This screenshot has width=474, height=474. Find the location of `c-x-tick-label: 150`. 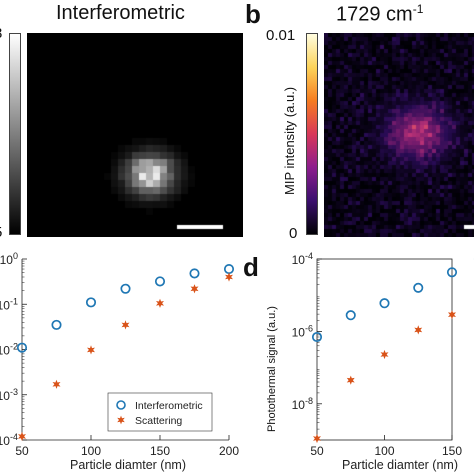

c-x-tick-label: 150 is located at coordinates (160, 451).